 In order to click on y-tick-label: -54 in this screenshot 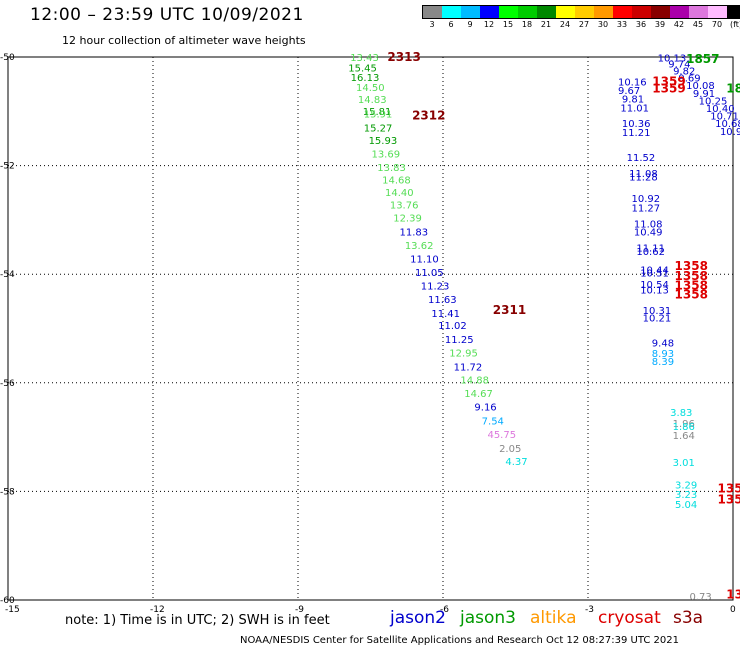, I will do `click(7, 275)`.